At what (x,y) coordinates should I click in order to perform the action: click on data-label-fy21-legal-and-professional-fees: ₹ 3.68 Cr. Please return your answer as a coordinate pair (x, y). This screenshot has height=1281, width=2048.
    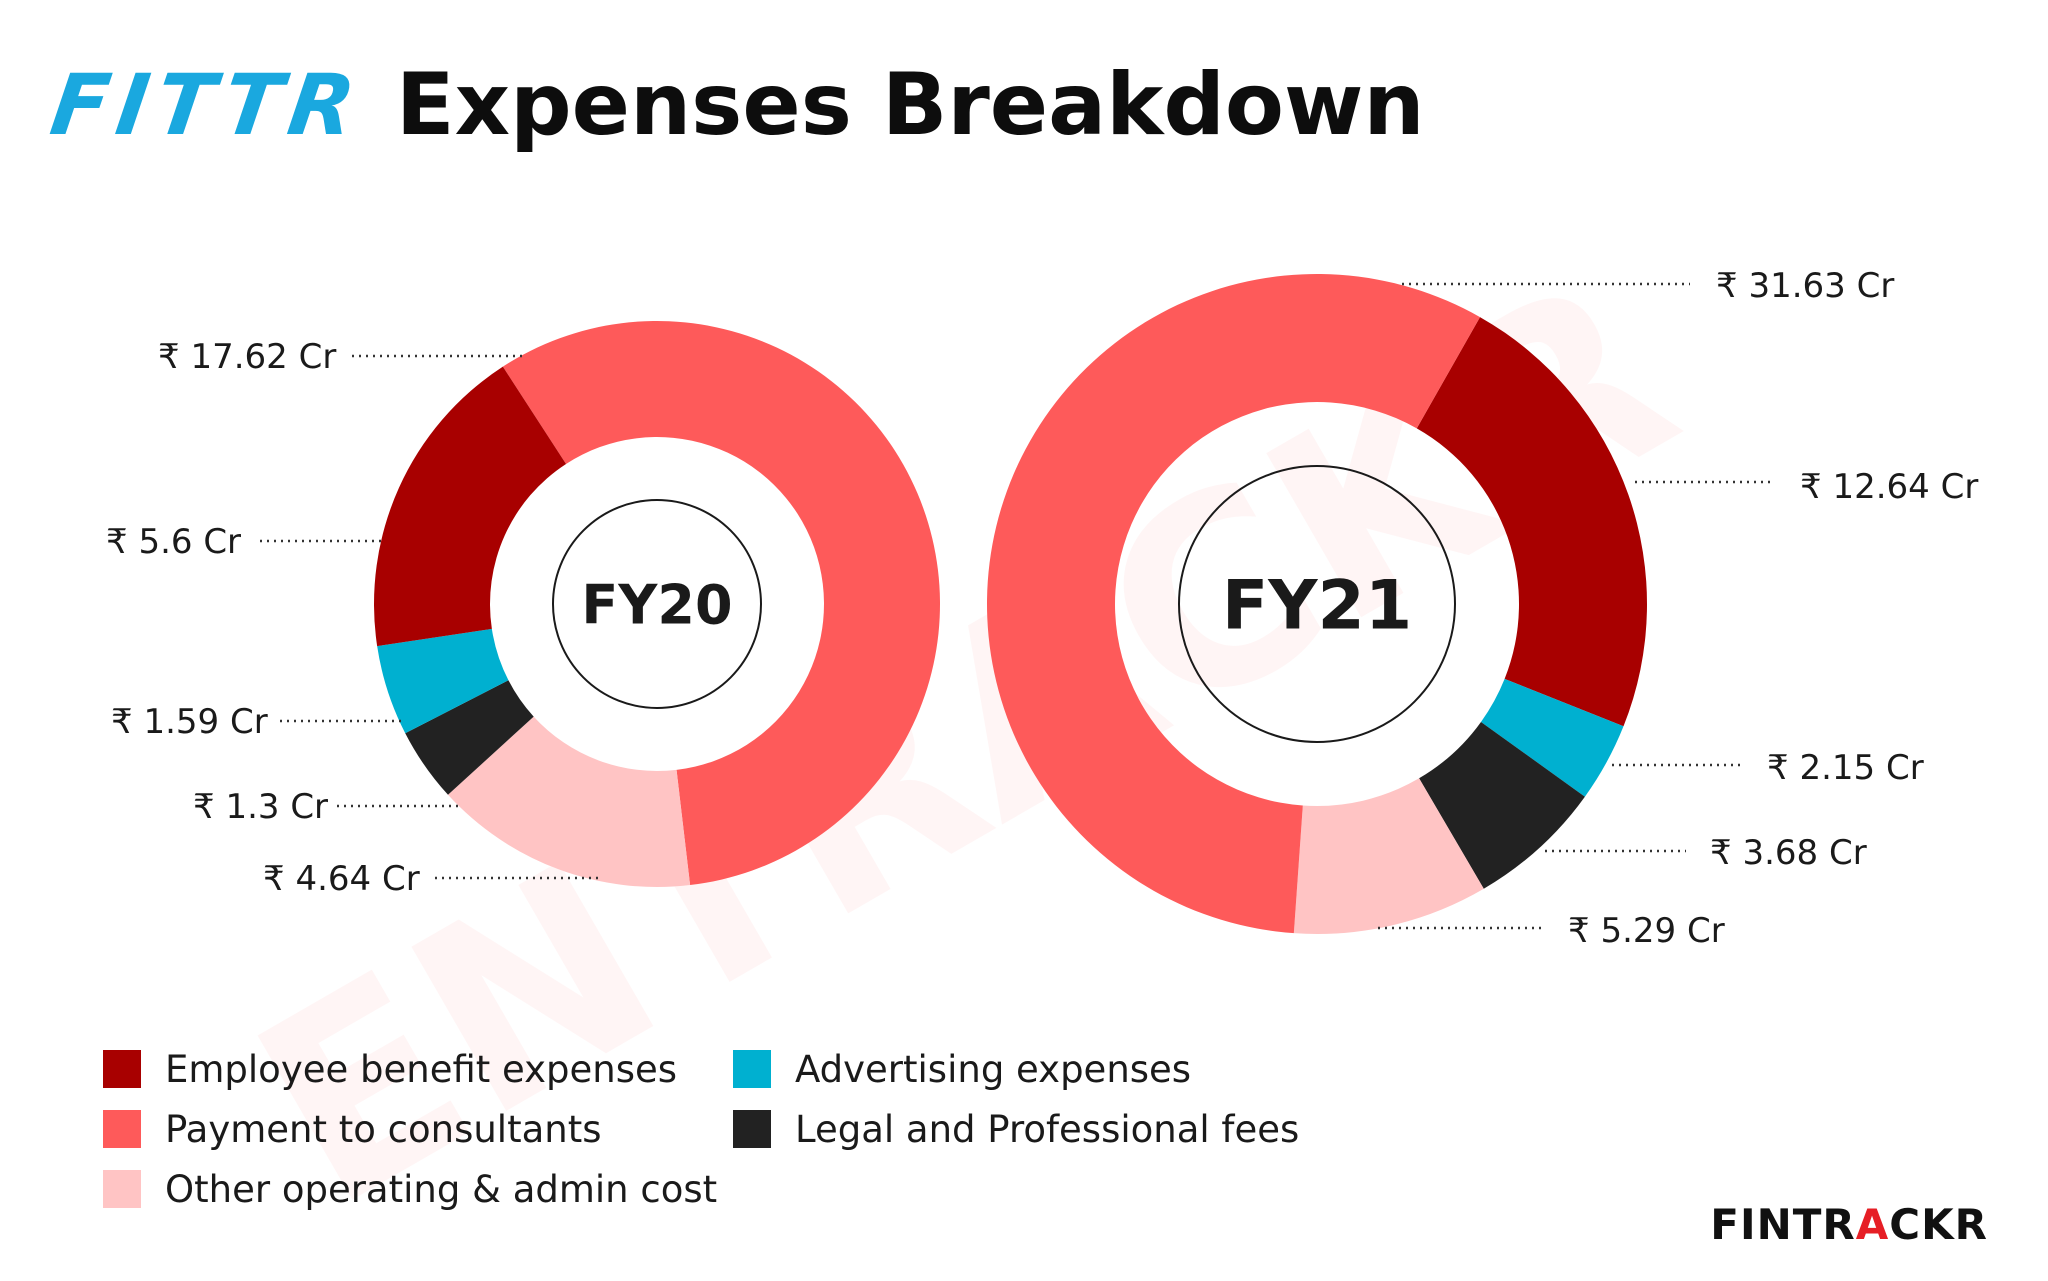
    Looking at the image, I should click on (1788, 853).